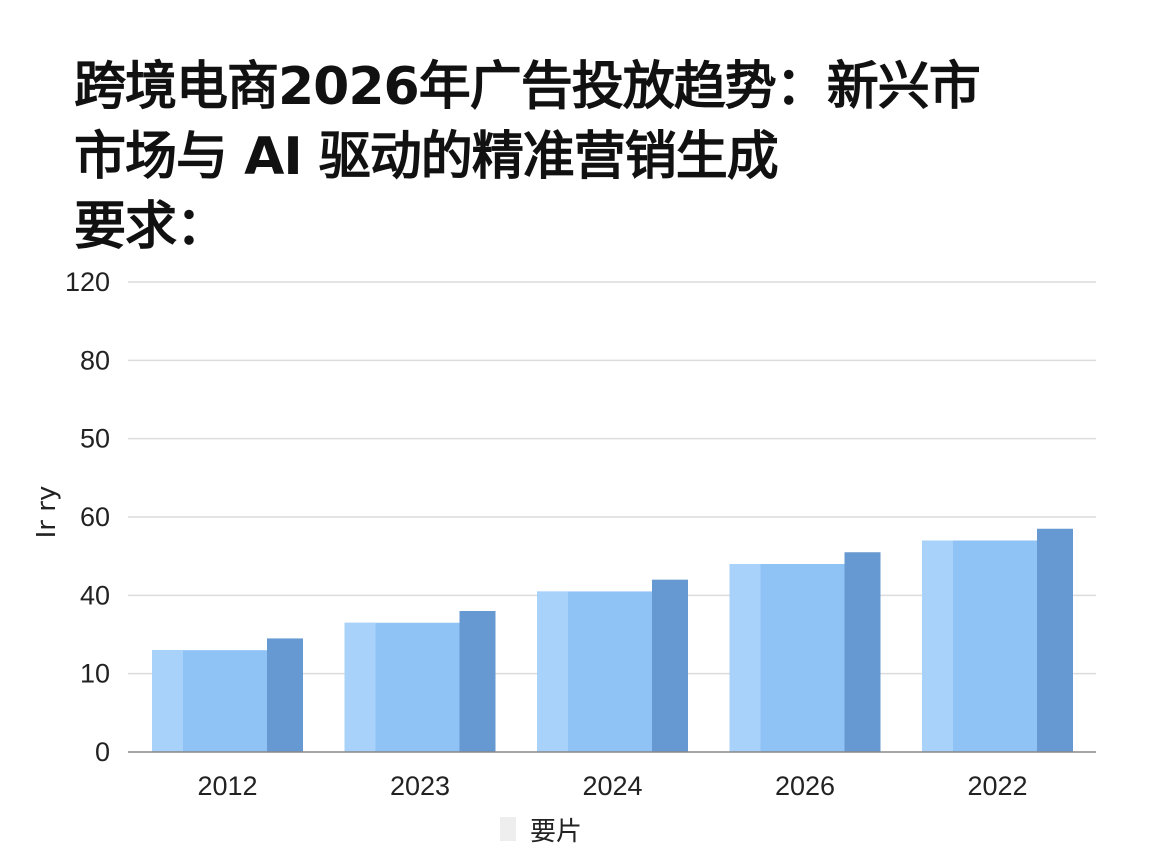 This screenshot has height=864, width=1152. Describe the element at coordinates (95, 517) in the screenshot. I see `y-tick-label: 60` at that location.